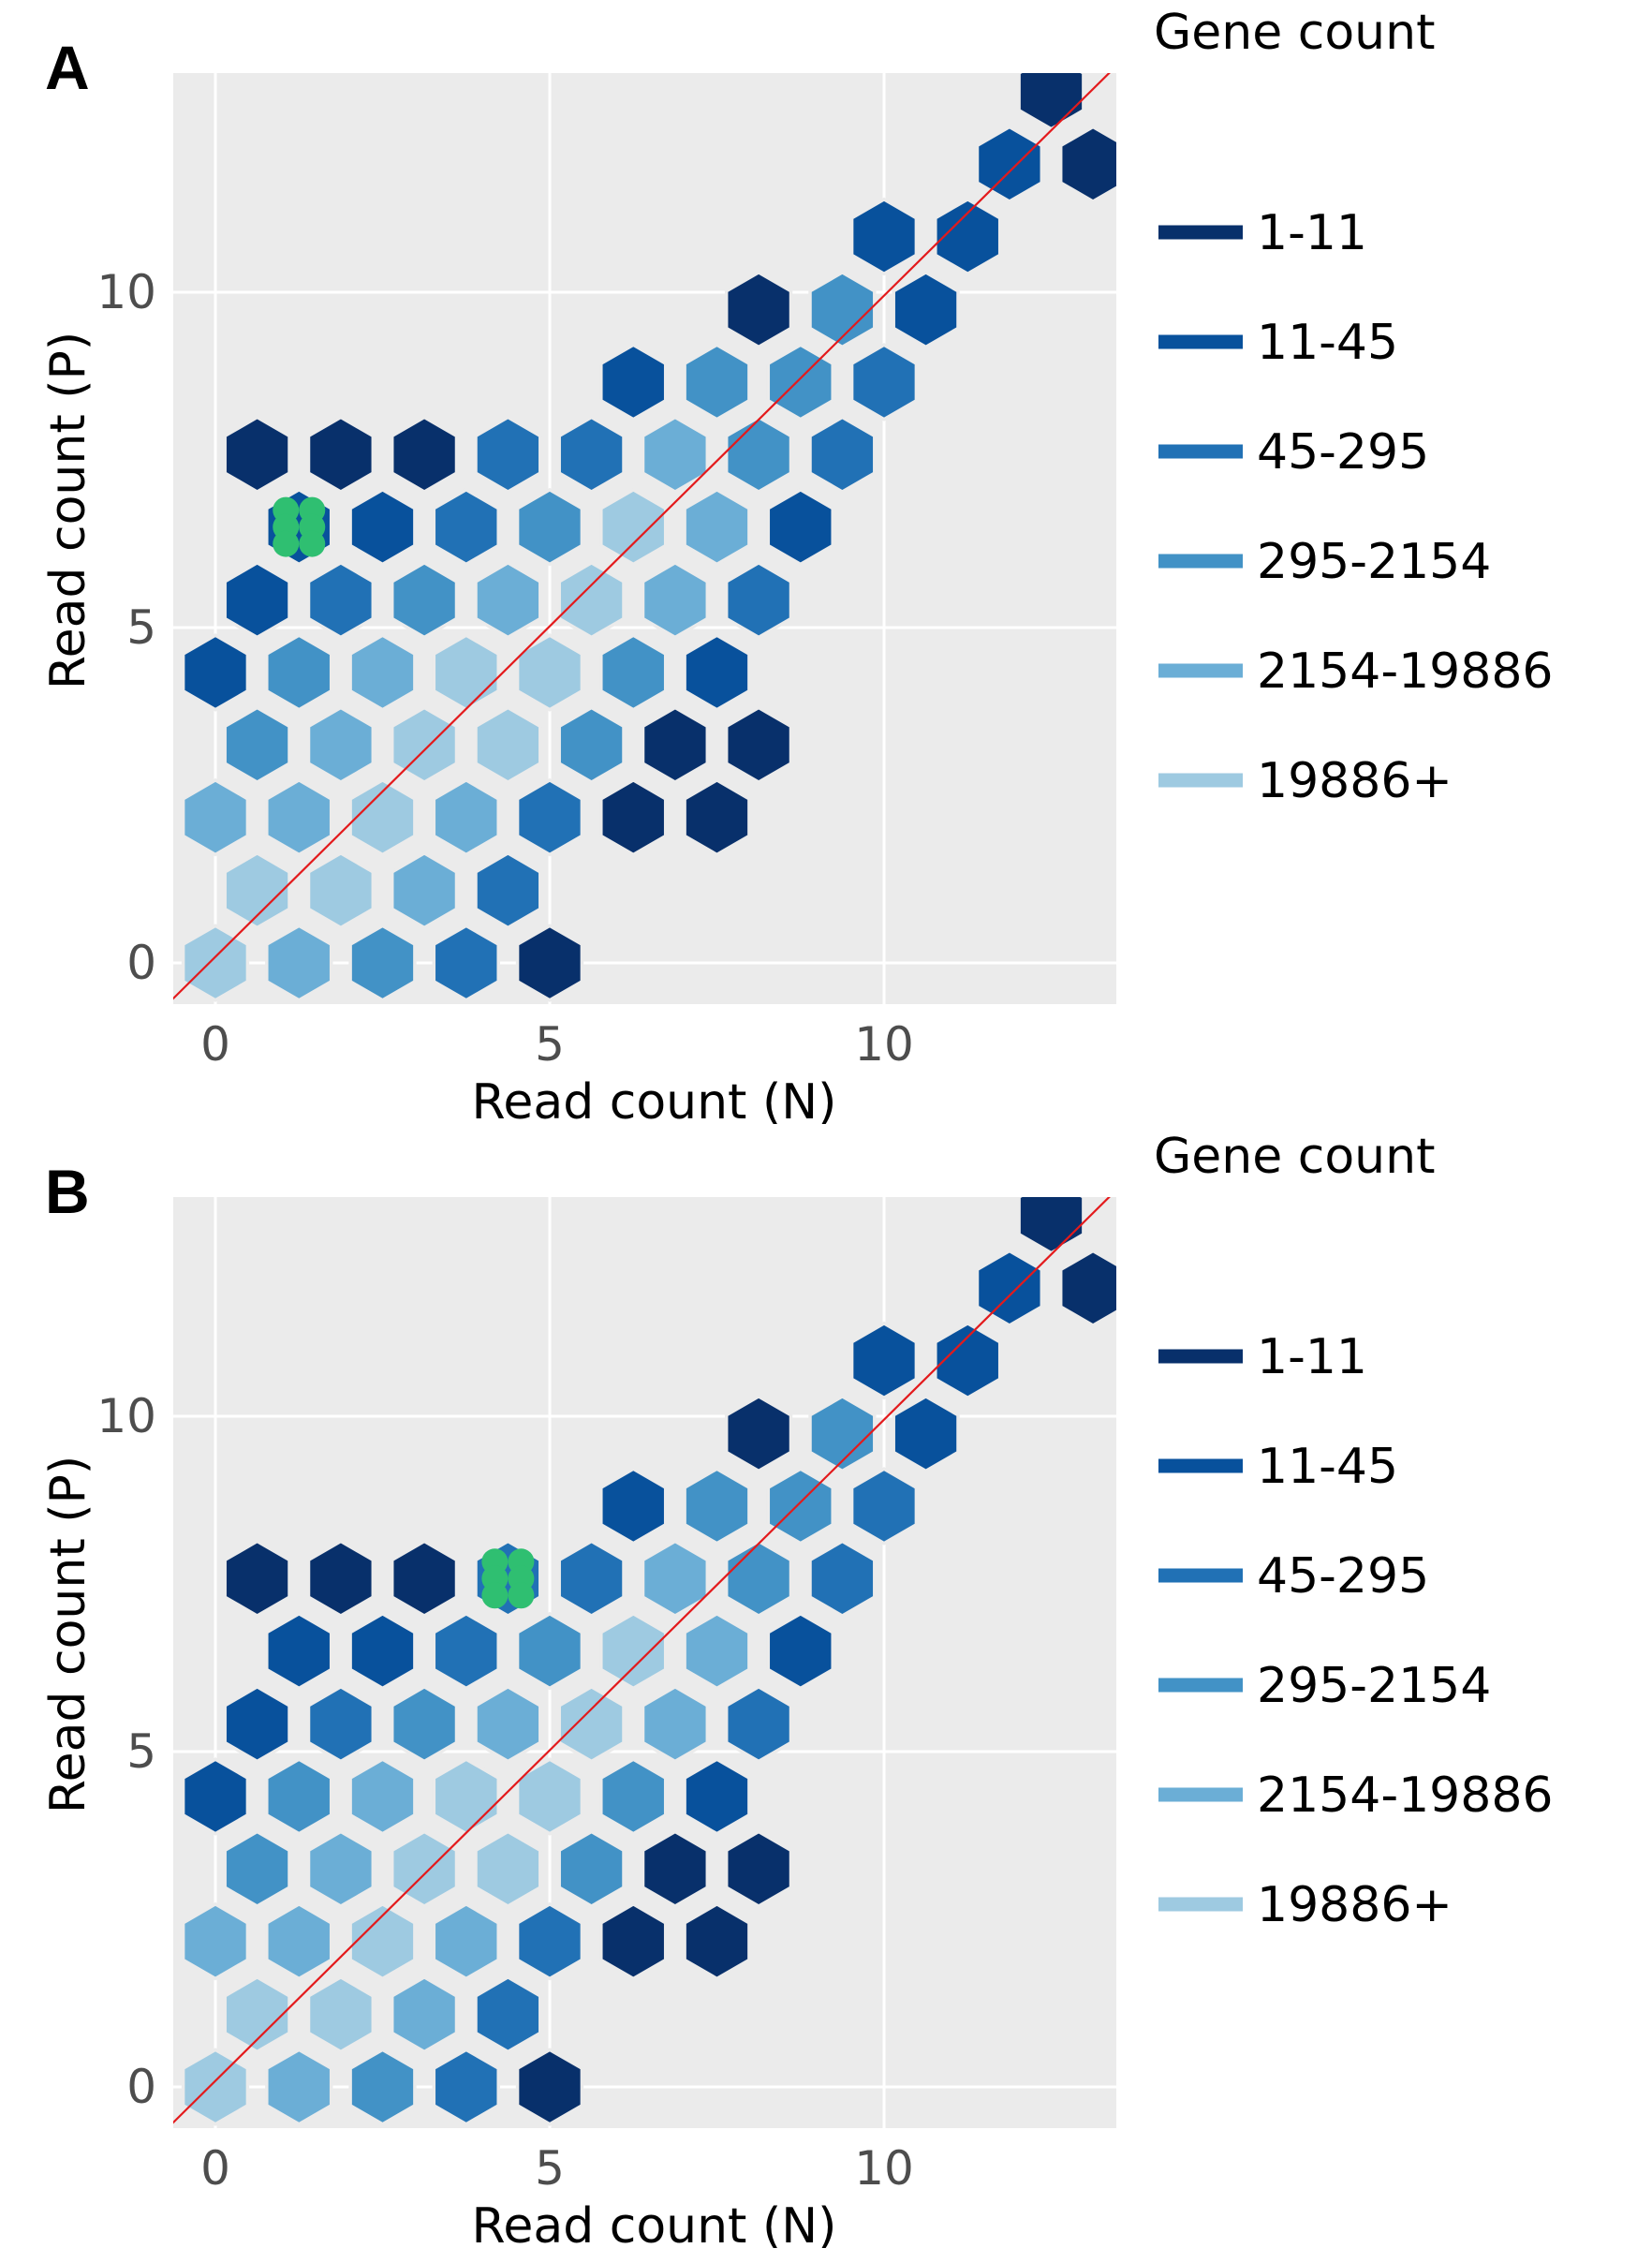  What do you see at coordinates (215, 1045) in the screenshot?
I see `x-tick-label: 0` at bounding box center [215, 1045].